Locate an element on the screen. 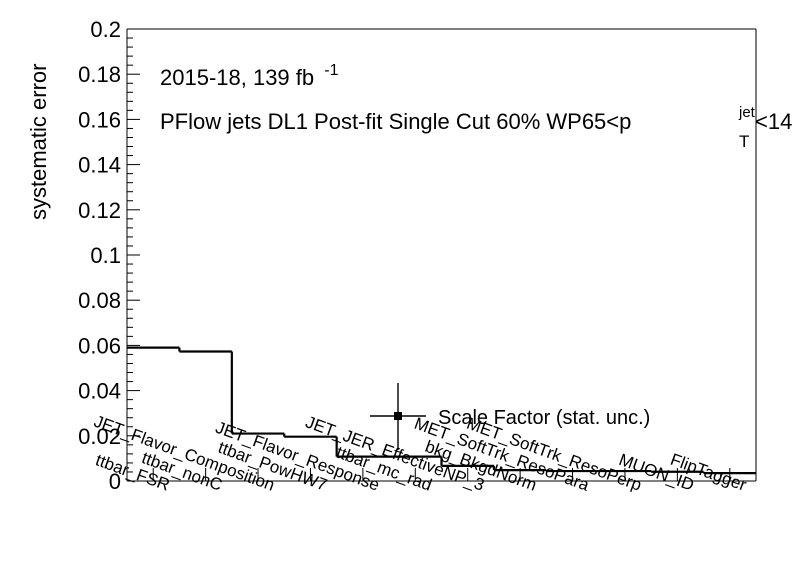  y-tick-label: 0.12 is located at coordinates (99, 210).